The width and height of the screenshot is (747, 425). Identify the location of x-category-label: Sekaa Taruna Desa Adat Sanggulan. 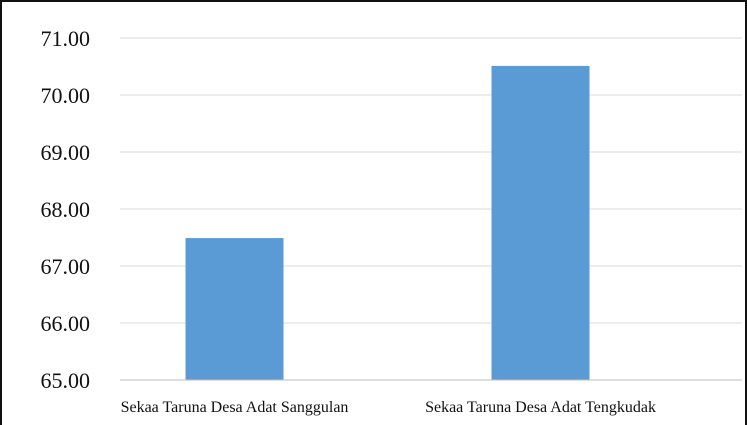
(235, 407).